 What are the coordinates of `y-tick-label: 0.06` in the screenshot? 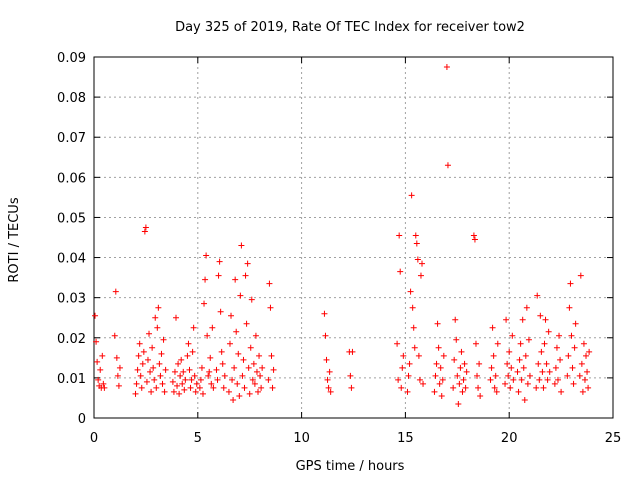 It's located at (71, 178).